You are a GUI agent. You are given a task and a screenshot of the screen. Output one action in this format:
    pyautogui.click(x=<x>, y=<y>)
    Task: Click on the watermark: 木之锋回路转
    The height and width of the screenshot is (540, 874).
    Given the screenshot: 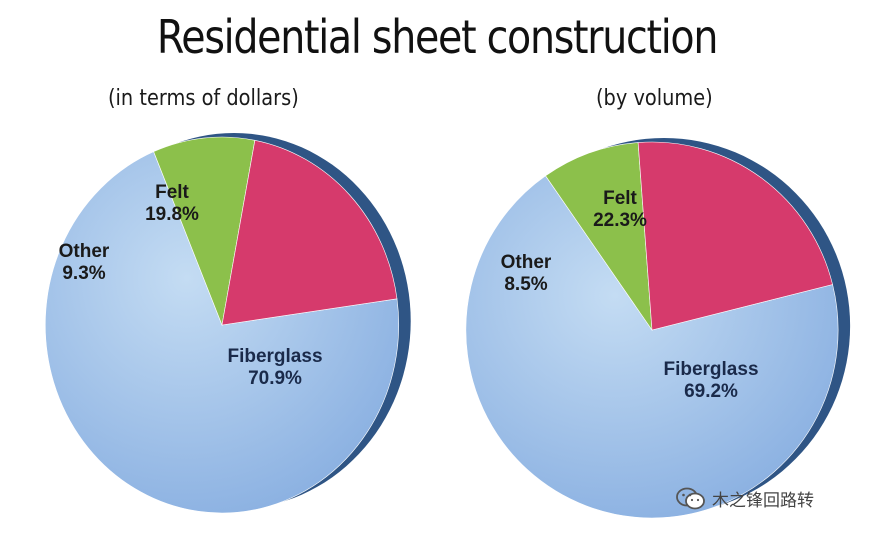 What is the action you would take?
    pyautogui.click(x=745, y=498)
    